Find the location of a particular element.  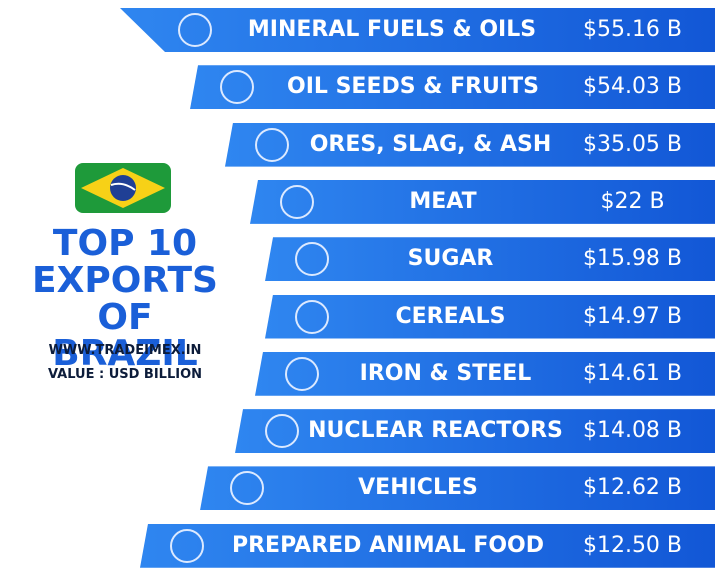

export-bar: PREPARED ANIMAL FOOD $12.50 B is located at coordinates (427, 545).